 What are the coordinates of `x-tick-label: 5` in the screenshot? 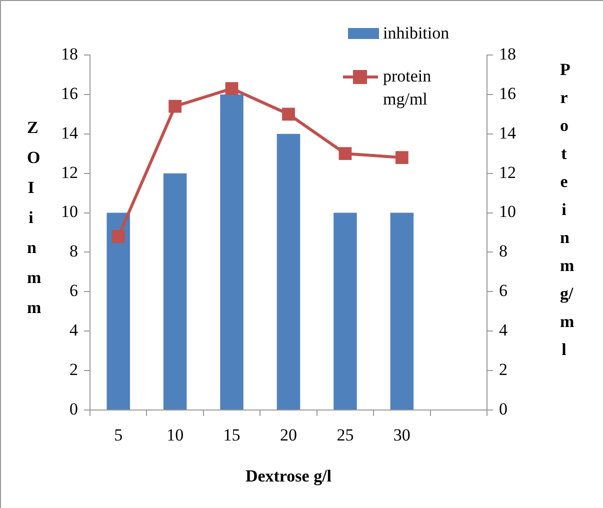 It's located at (118, 435).